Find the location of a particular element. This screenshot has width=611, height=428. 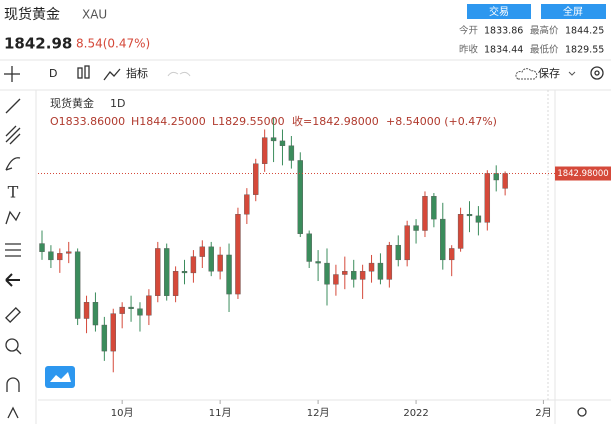

last-price-tag is located at coordinates (583, 173).